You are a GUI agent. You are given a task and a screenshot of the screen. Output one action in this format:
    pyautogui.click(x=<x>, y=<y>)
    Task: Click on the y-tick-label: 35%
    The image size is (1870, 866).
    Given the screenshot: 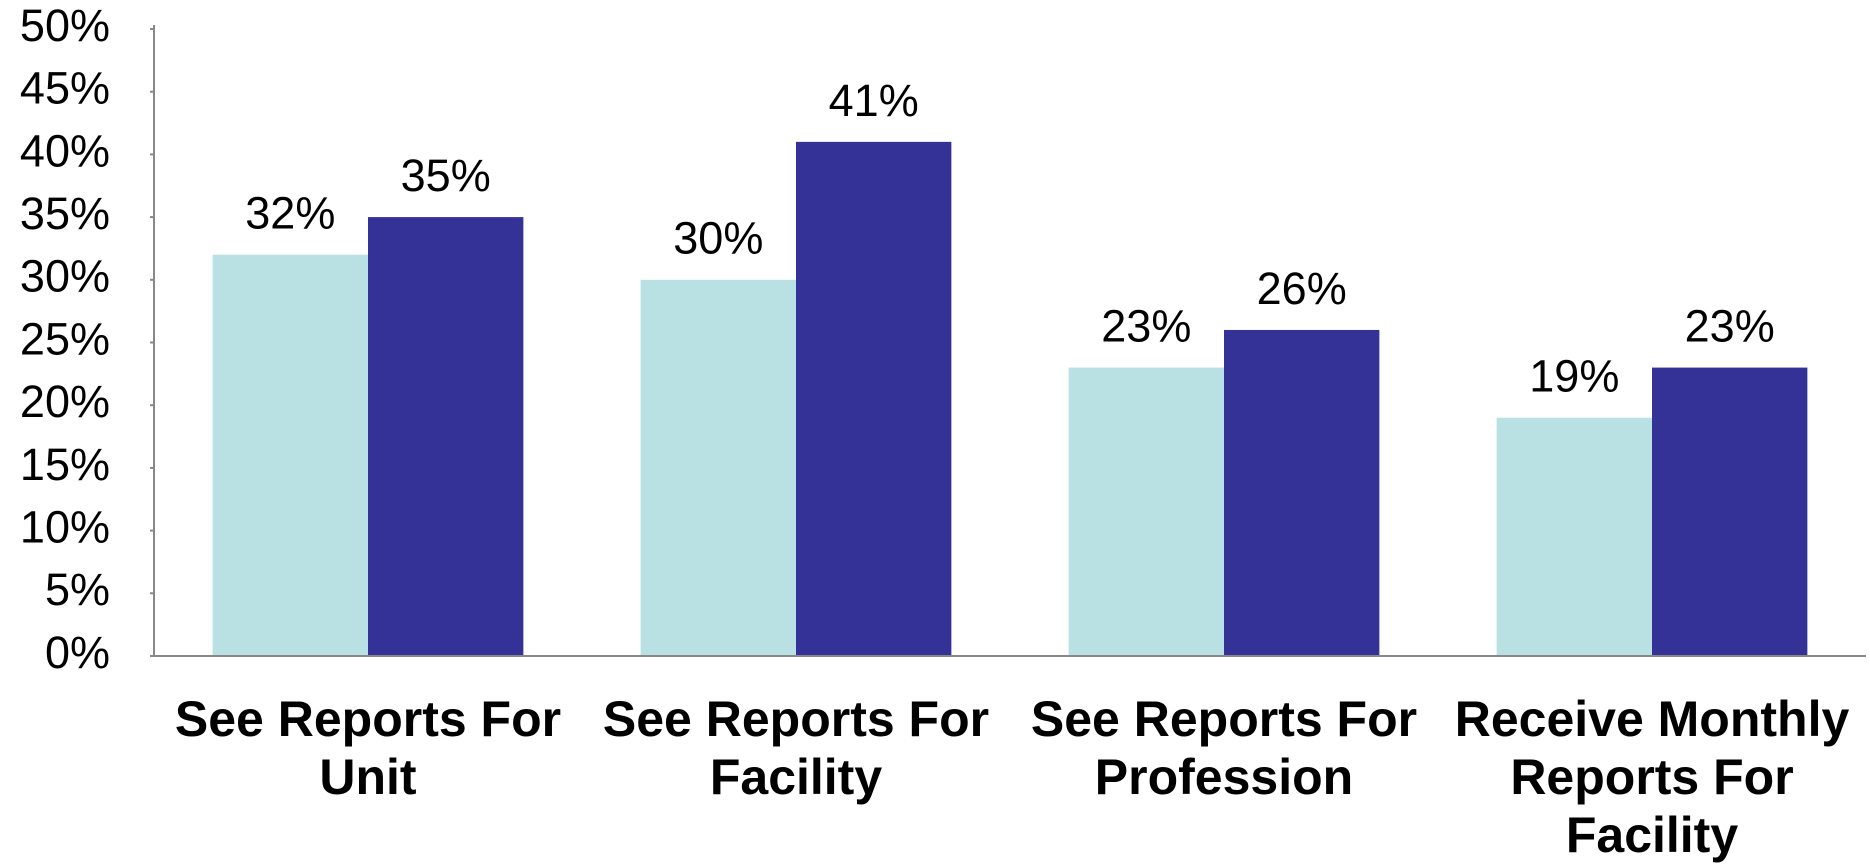 What is the action you would take?
    pyautogui.click(x=65, y=213)
    